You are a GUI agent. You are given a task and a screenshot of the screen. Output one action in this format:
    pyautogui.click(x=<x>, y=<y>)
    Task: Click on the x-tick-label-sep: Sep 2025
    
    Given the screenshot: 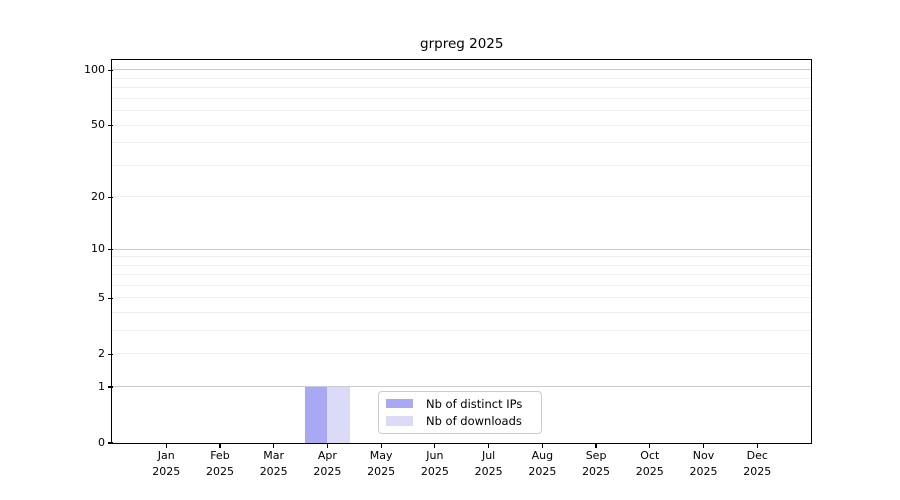 What is the action you would take?
    pyautogui.click(x=596, y=463)
    